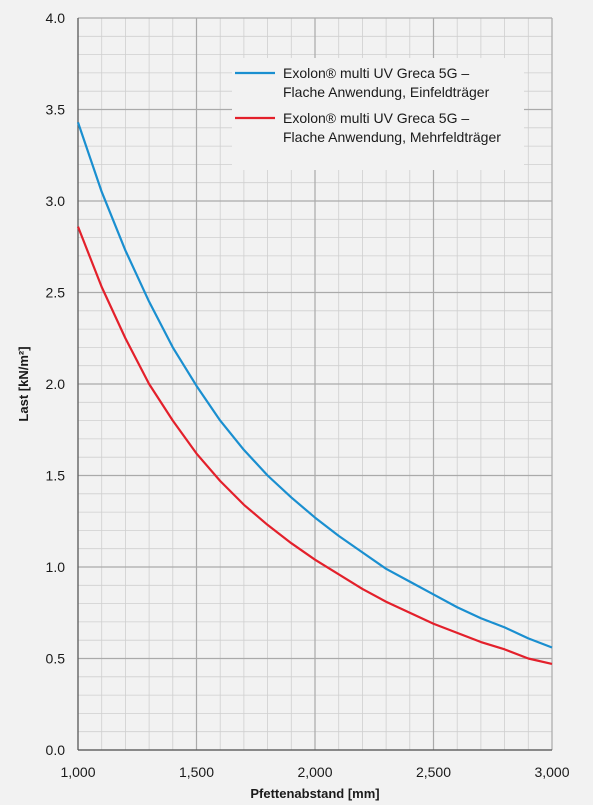 Image resolution: width=593 pixels, height=805 pixels. I want to click on x-tick-label: 2,500, so click(433, 772).